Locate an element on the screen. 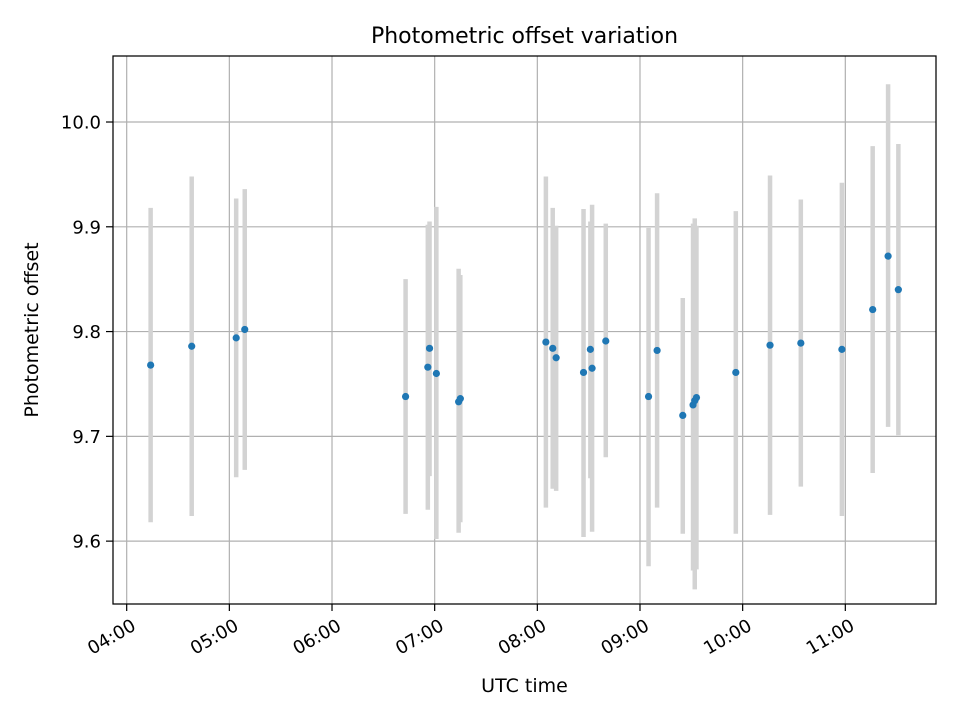 Image resolution: width=960 pixels, height=720 pixels. y-axis-label: Photometric offset is located at coordinates (32, 329).